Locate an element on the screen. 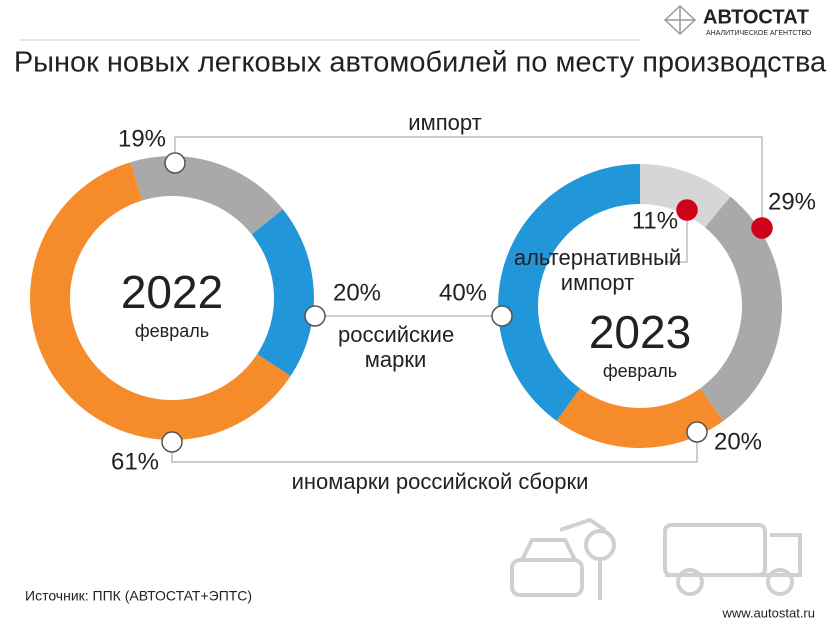 The width and height of the screenshot is (840, 630). center-label: 2022 is located at coordinates (172, 292).